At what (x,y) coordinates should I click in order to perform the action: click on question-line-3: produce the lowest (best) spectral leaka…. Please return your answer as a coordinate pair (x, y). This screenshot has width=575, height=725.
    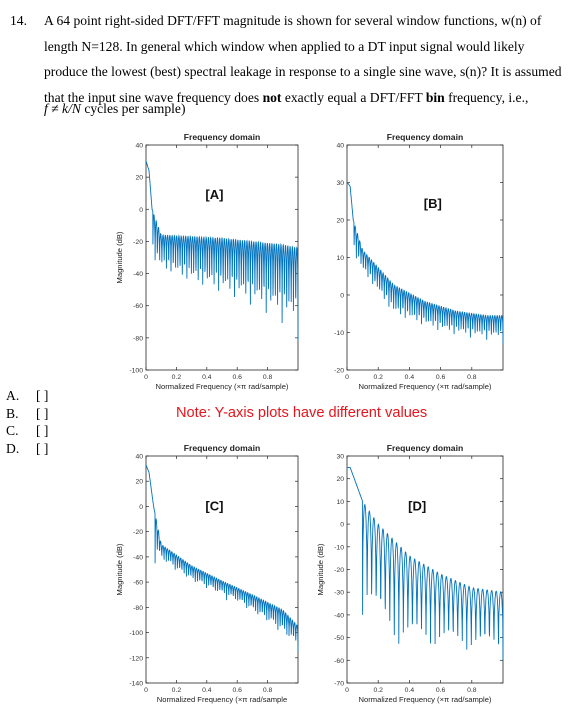
    Looking at the image, I should click on (303, 71).